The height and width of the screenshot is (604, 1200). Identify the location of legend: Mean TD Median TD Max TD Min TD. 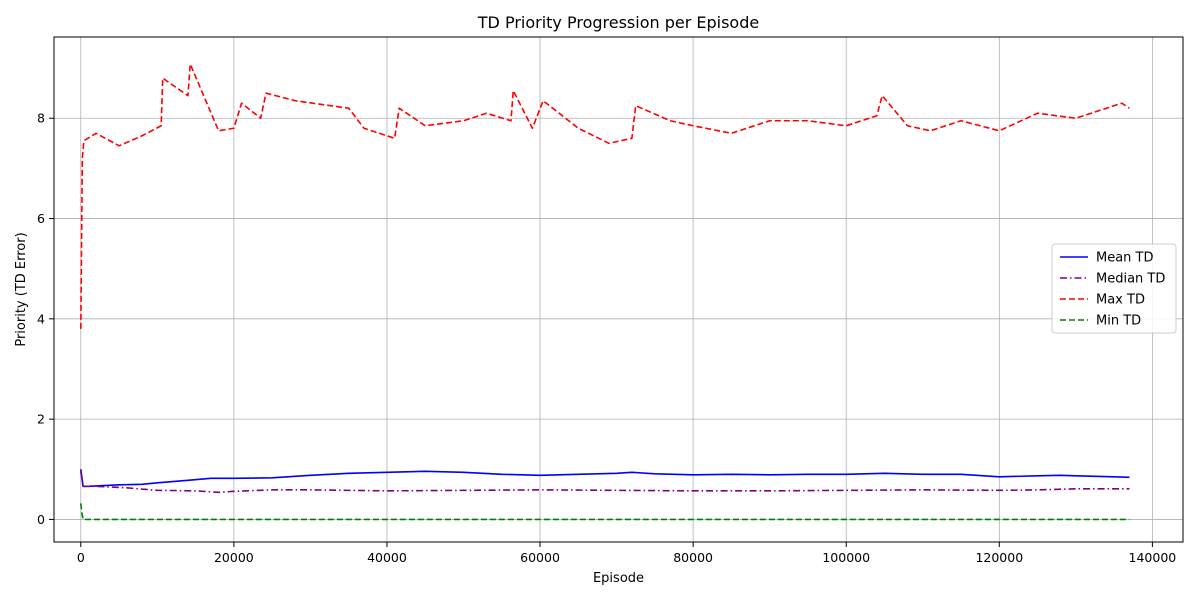
(1114, 288).